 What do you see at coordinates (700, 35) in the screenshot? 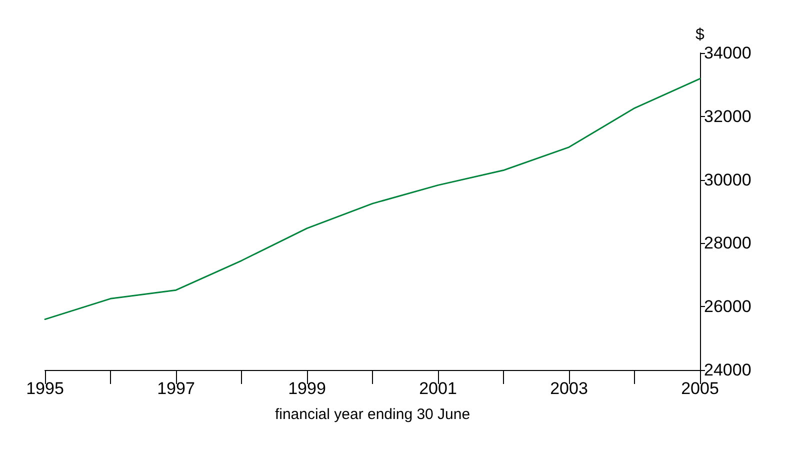
I see `y-axis-title: $` at bounding box center [700, 35].